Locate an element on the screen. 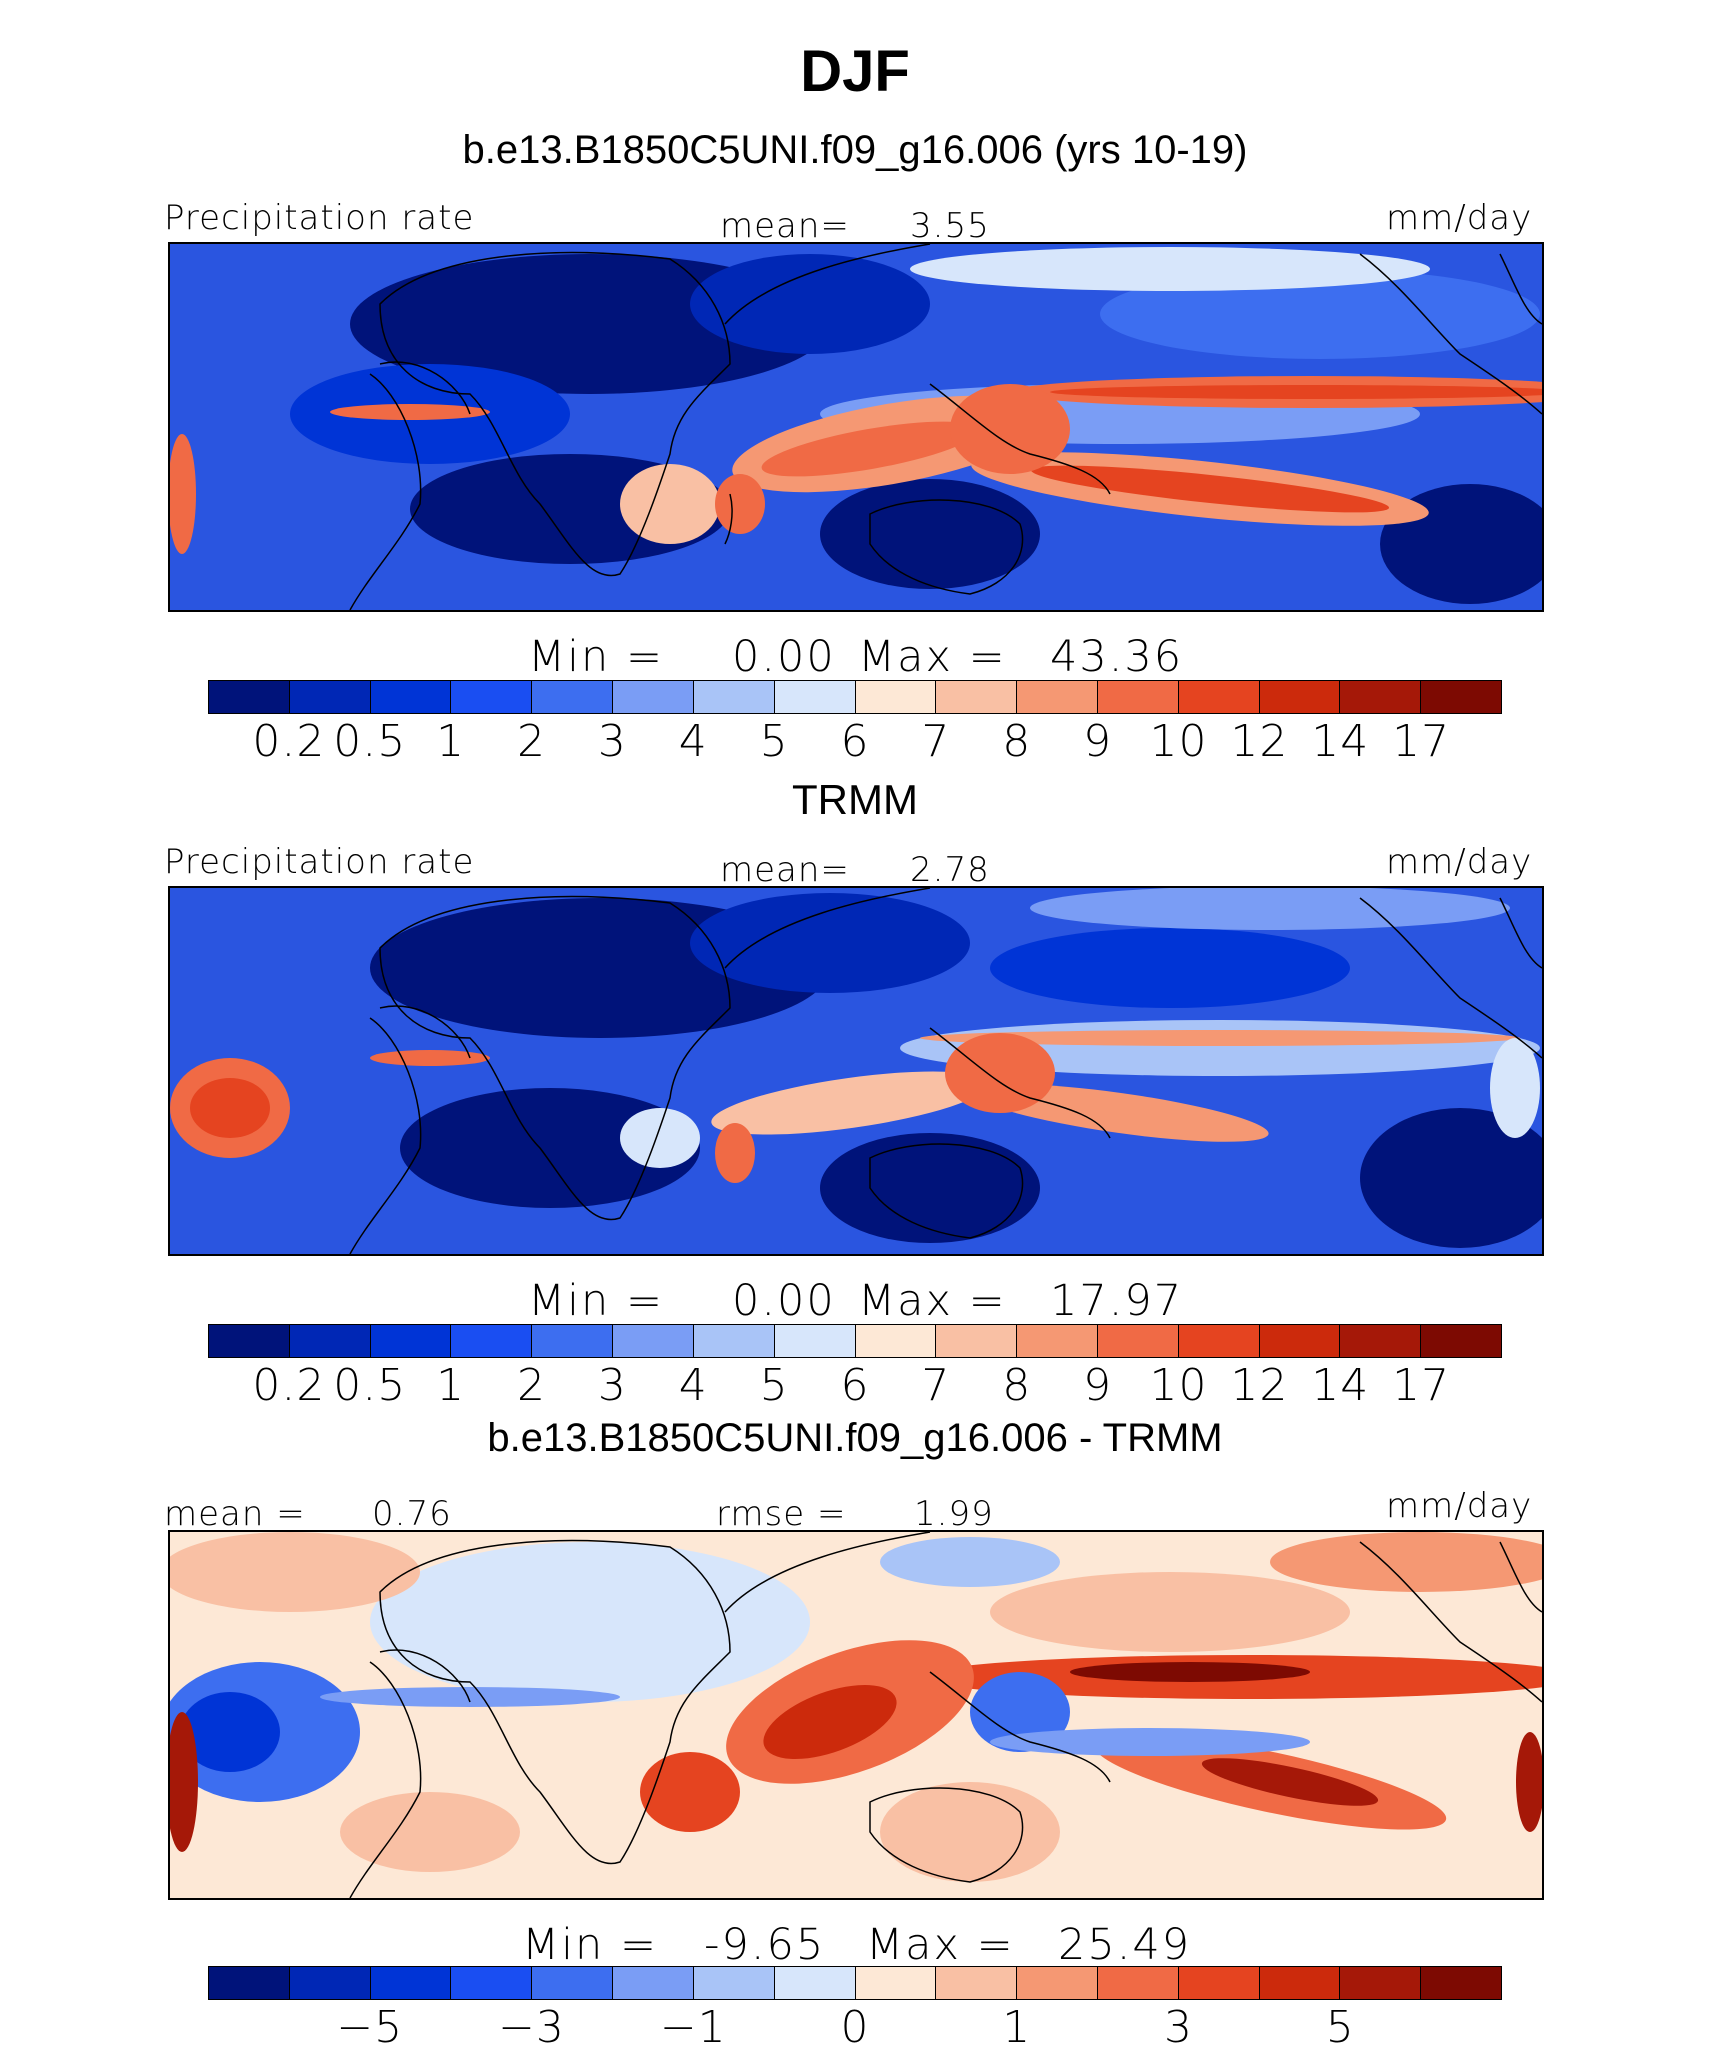 This screenshot has width=1710, height=2053. colorbar-tick-label: 0 is located at coordinates (855, 2027).